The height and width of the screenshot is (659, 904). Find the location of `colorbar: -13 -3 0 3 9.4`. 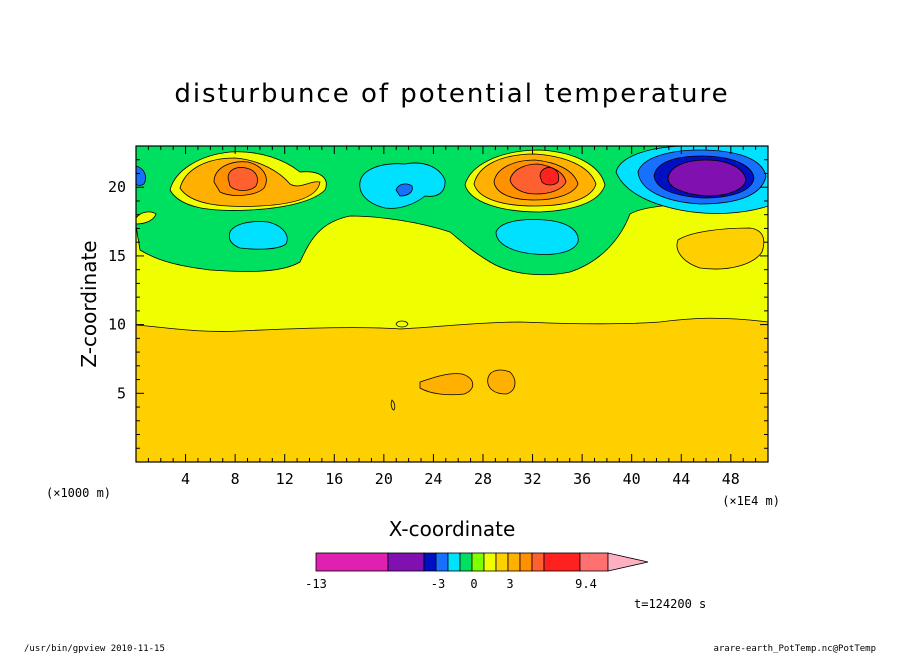

colorbar: -13 -3 0 3 9.4 is located at coordinates (477, 571).